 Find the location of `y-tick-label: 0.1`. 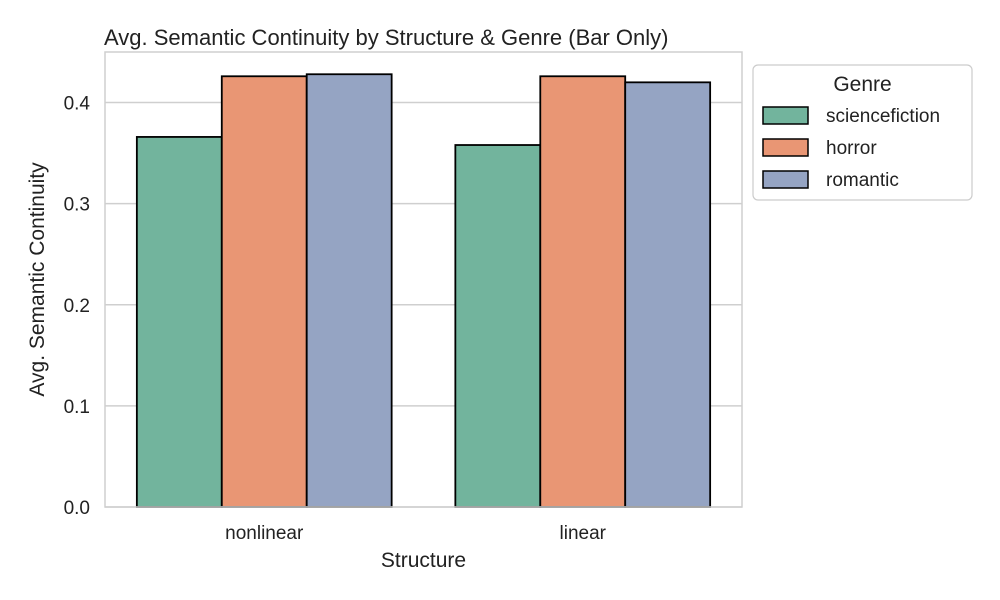

y-tick-label: 0.1 is located at coordinates (77, 407).